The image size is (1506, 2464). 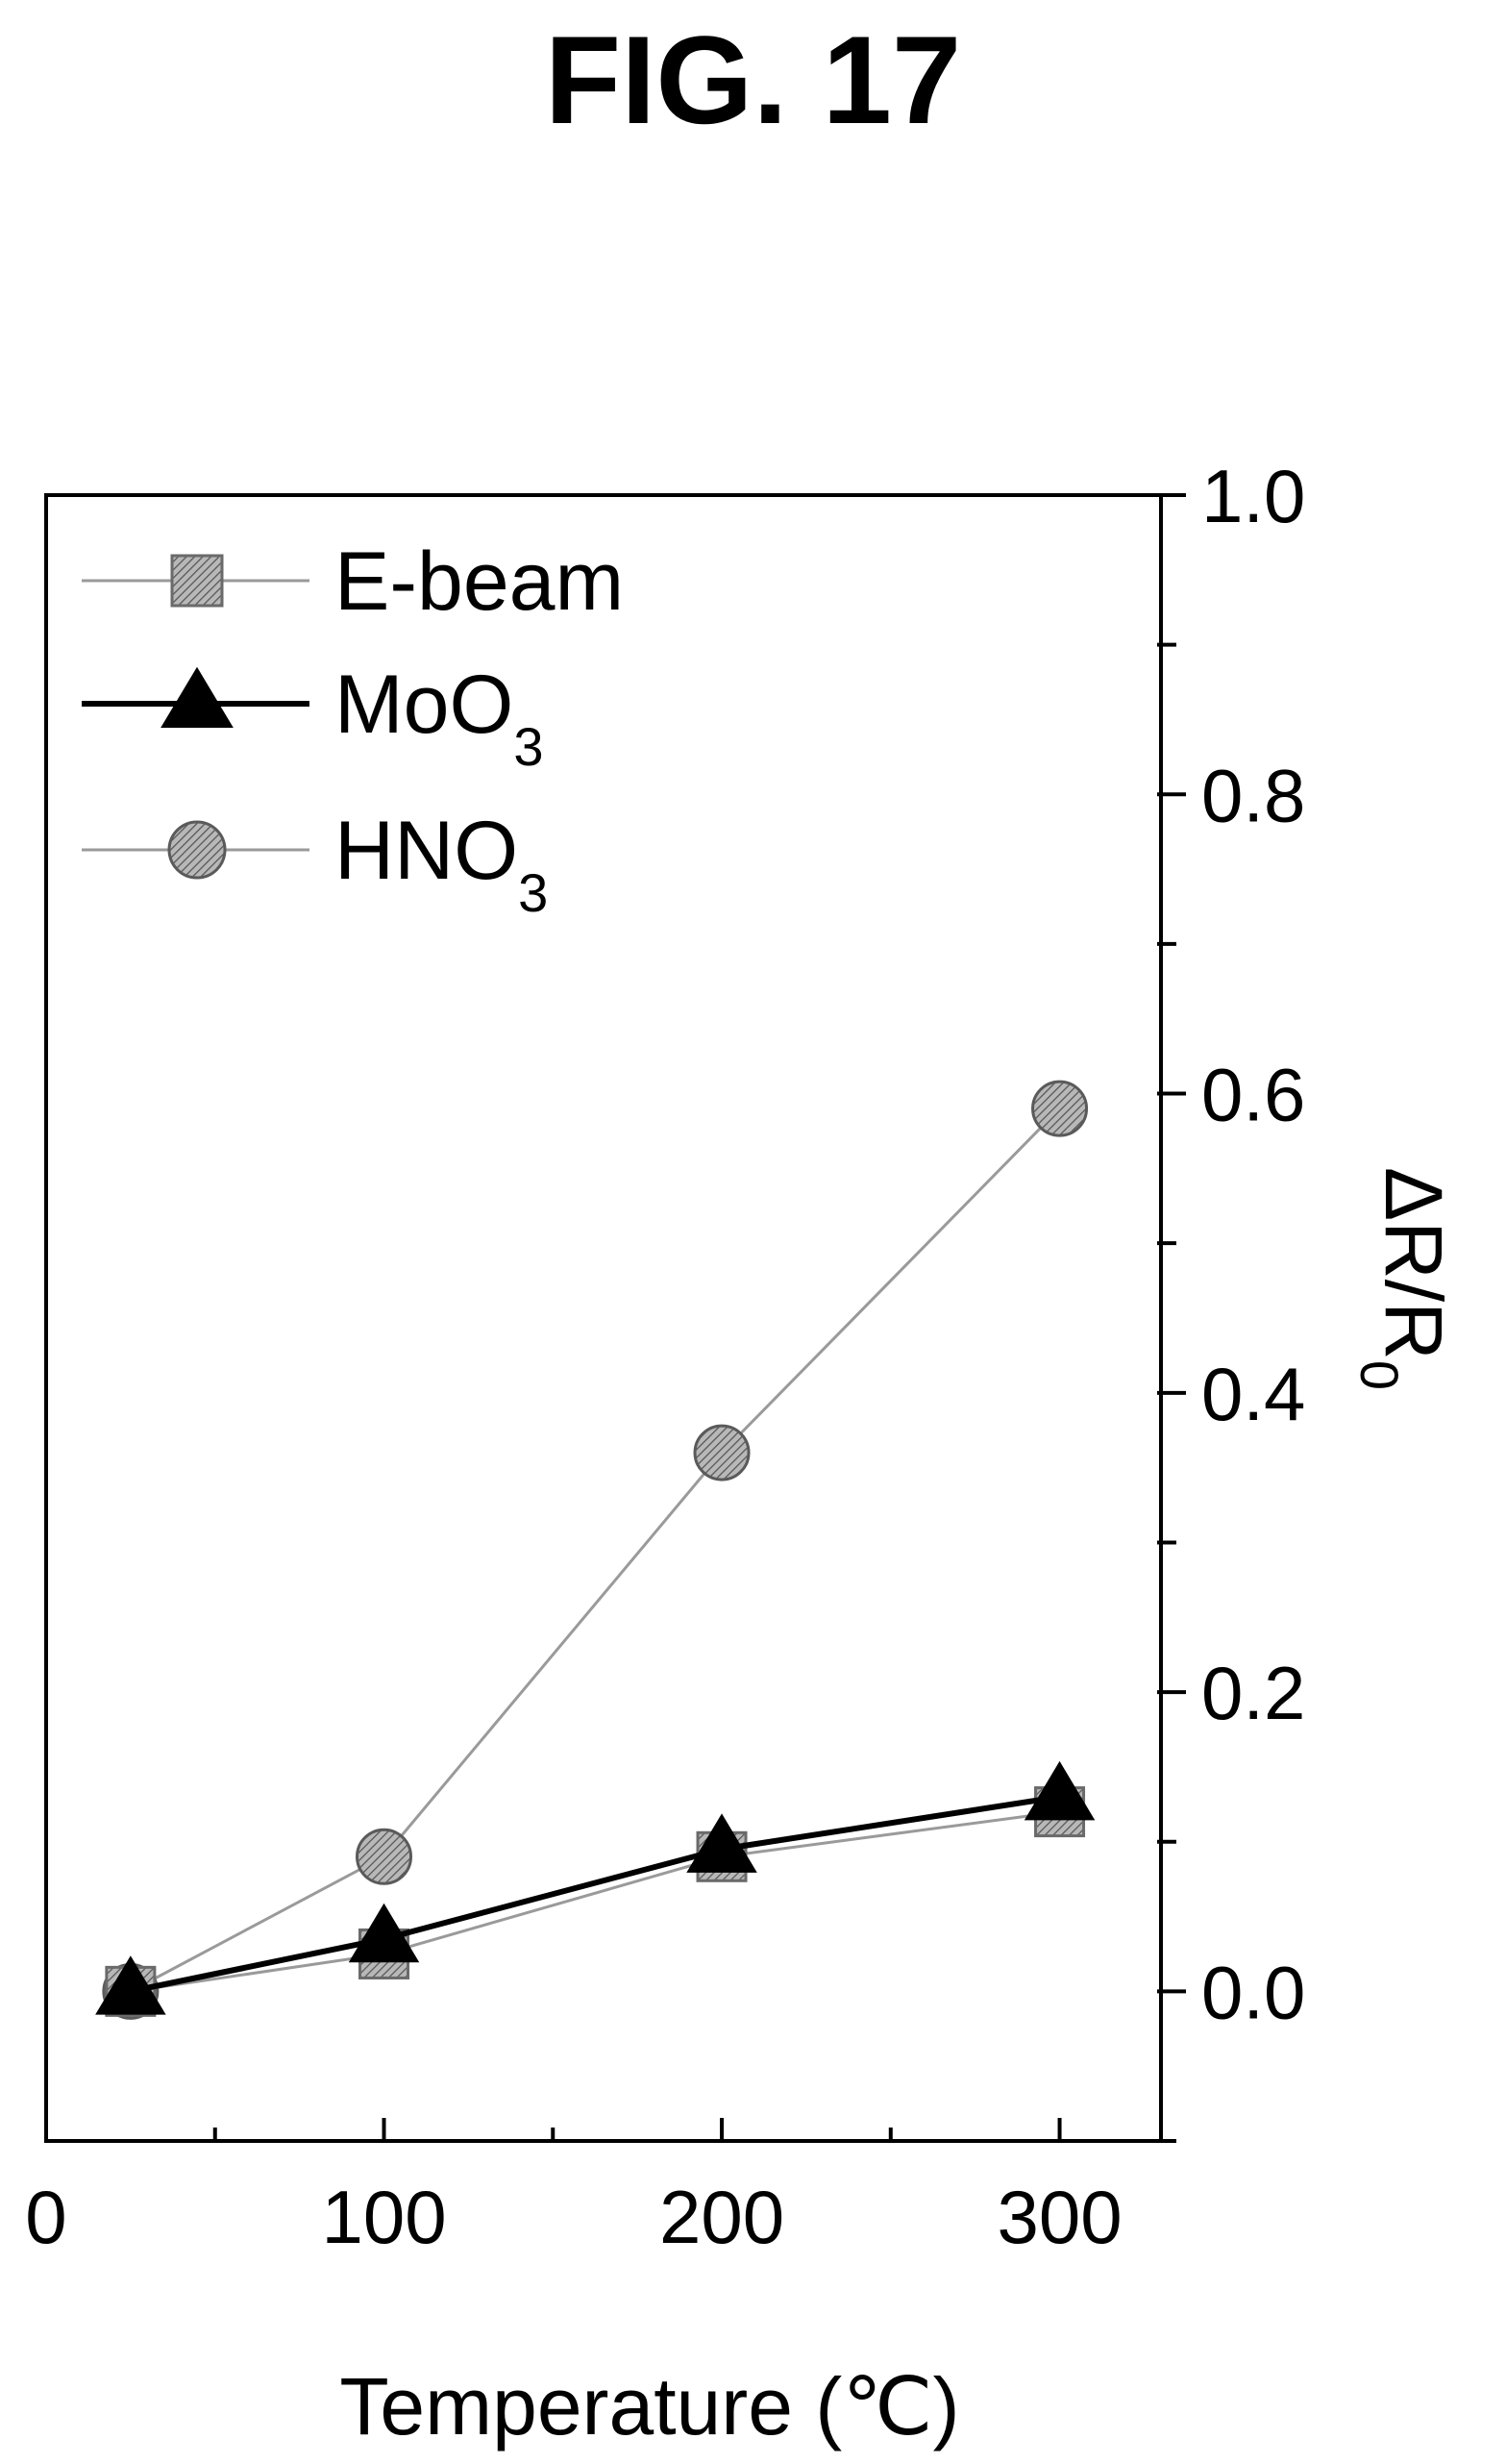 What do you see at coordinates (197, 581) in the screenshot?
I see `legend-marker-e-beam` at bounding box center [197, 581].